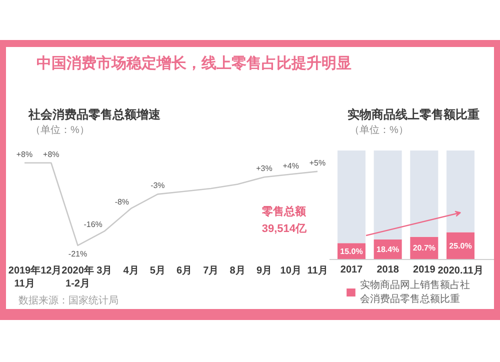 This screenshot has height=362, width=500. What do you see at coordinates (291, 271) in the screenshot?
I see `x-tick-label: 10月` at bounding box center [291, 271].